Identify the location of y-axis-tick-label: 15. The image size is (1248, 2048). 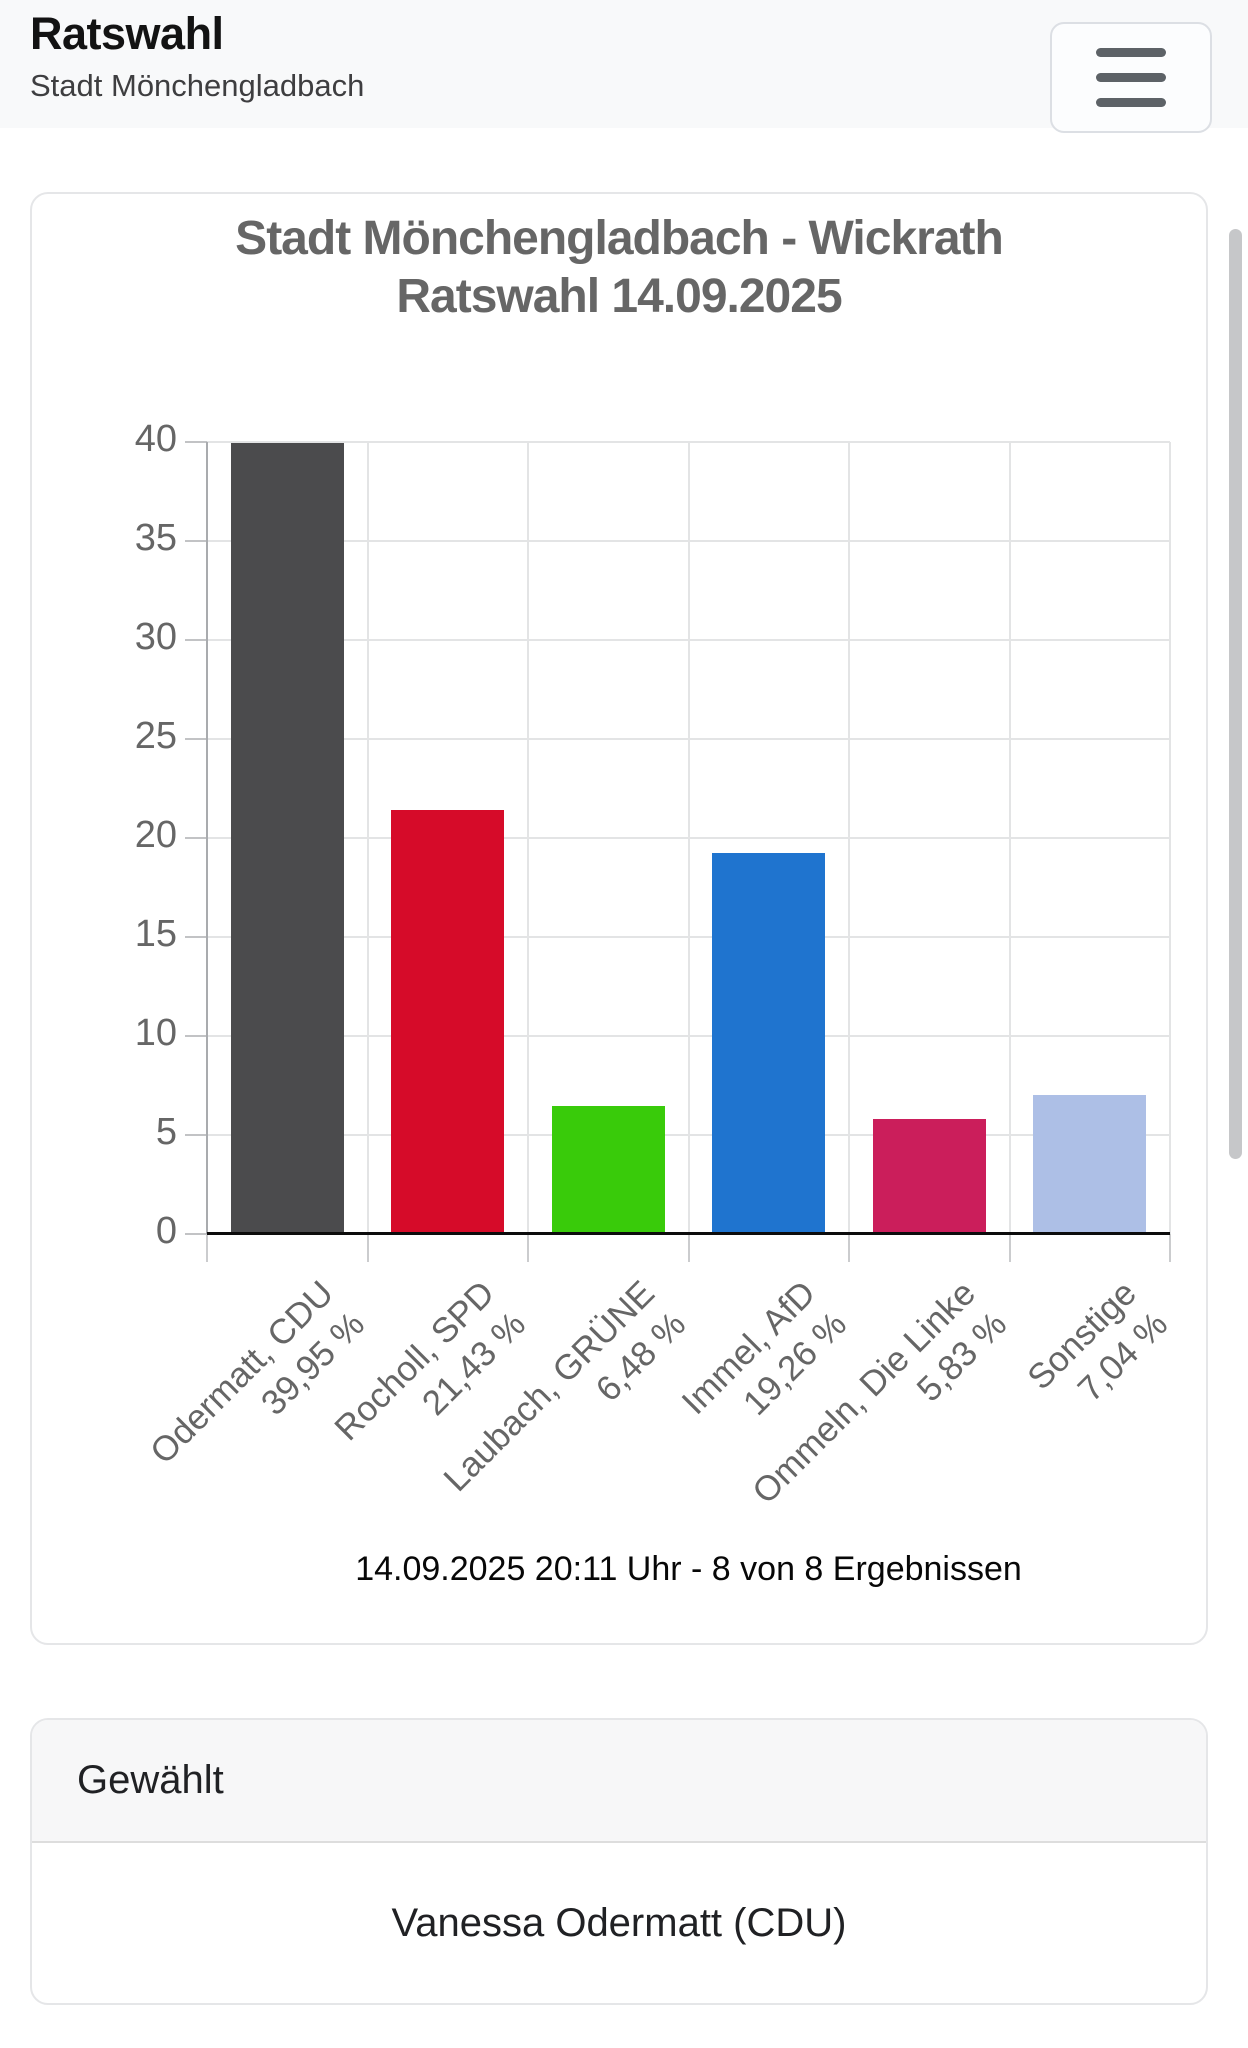
(155, 934).